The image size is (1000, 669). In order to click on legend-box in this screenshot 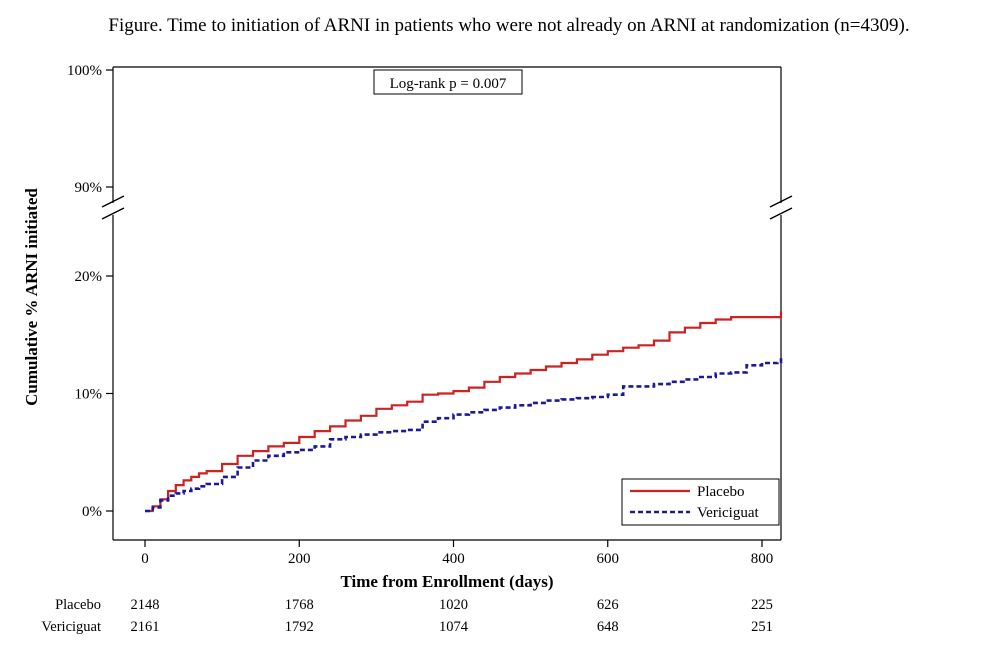, I will do `click(700, 502)`.